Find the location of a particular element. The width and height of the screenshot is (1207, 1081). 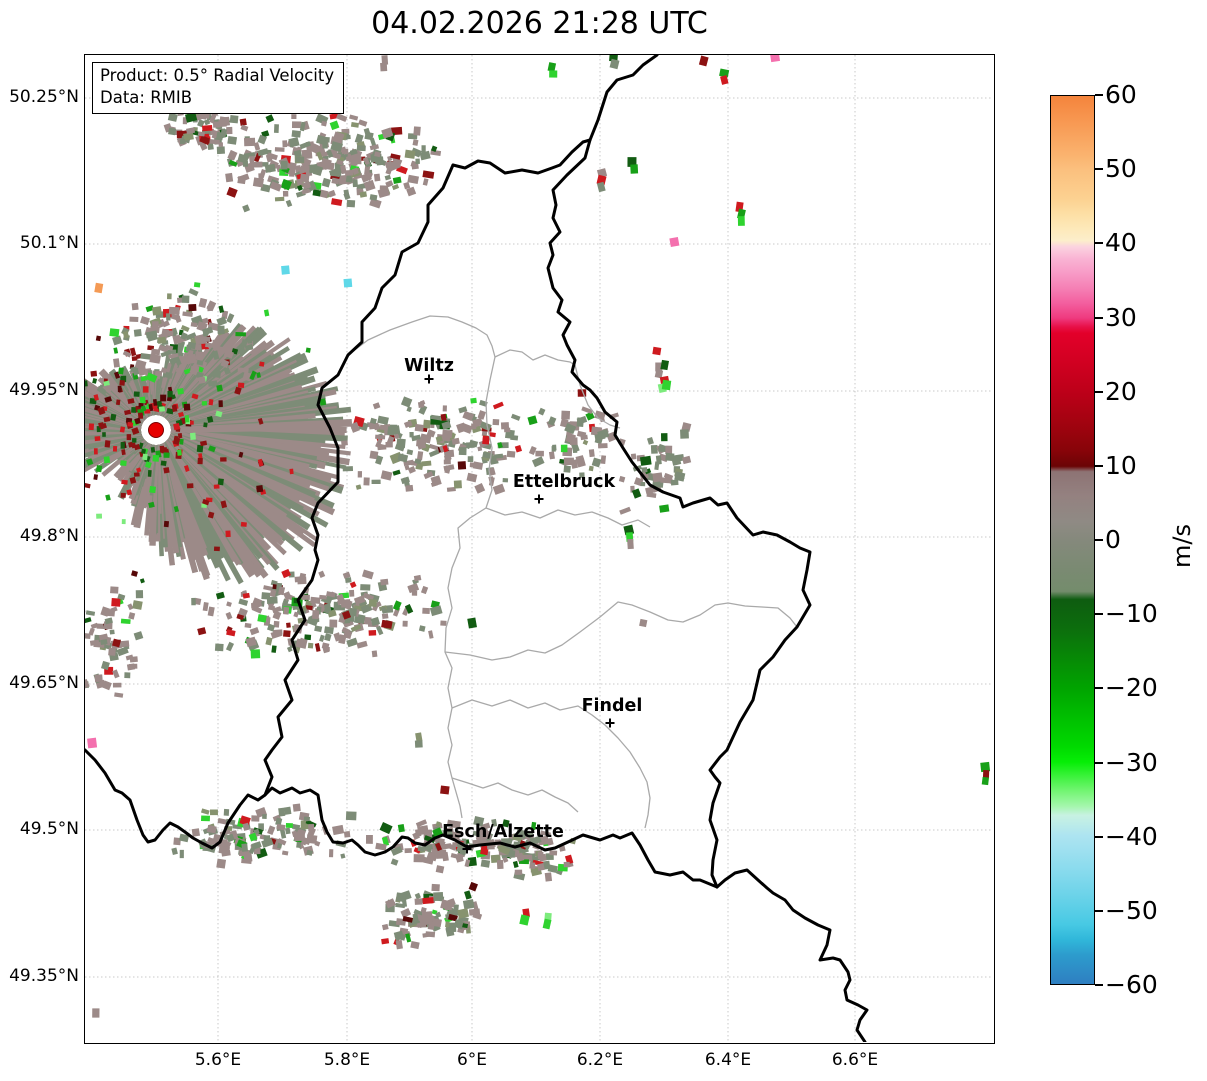

lat-tick-label: 49.95°N is located at coordinates (44, 390).